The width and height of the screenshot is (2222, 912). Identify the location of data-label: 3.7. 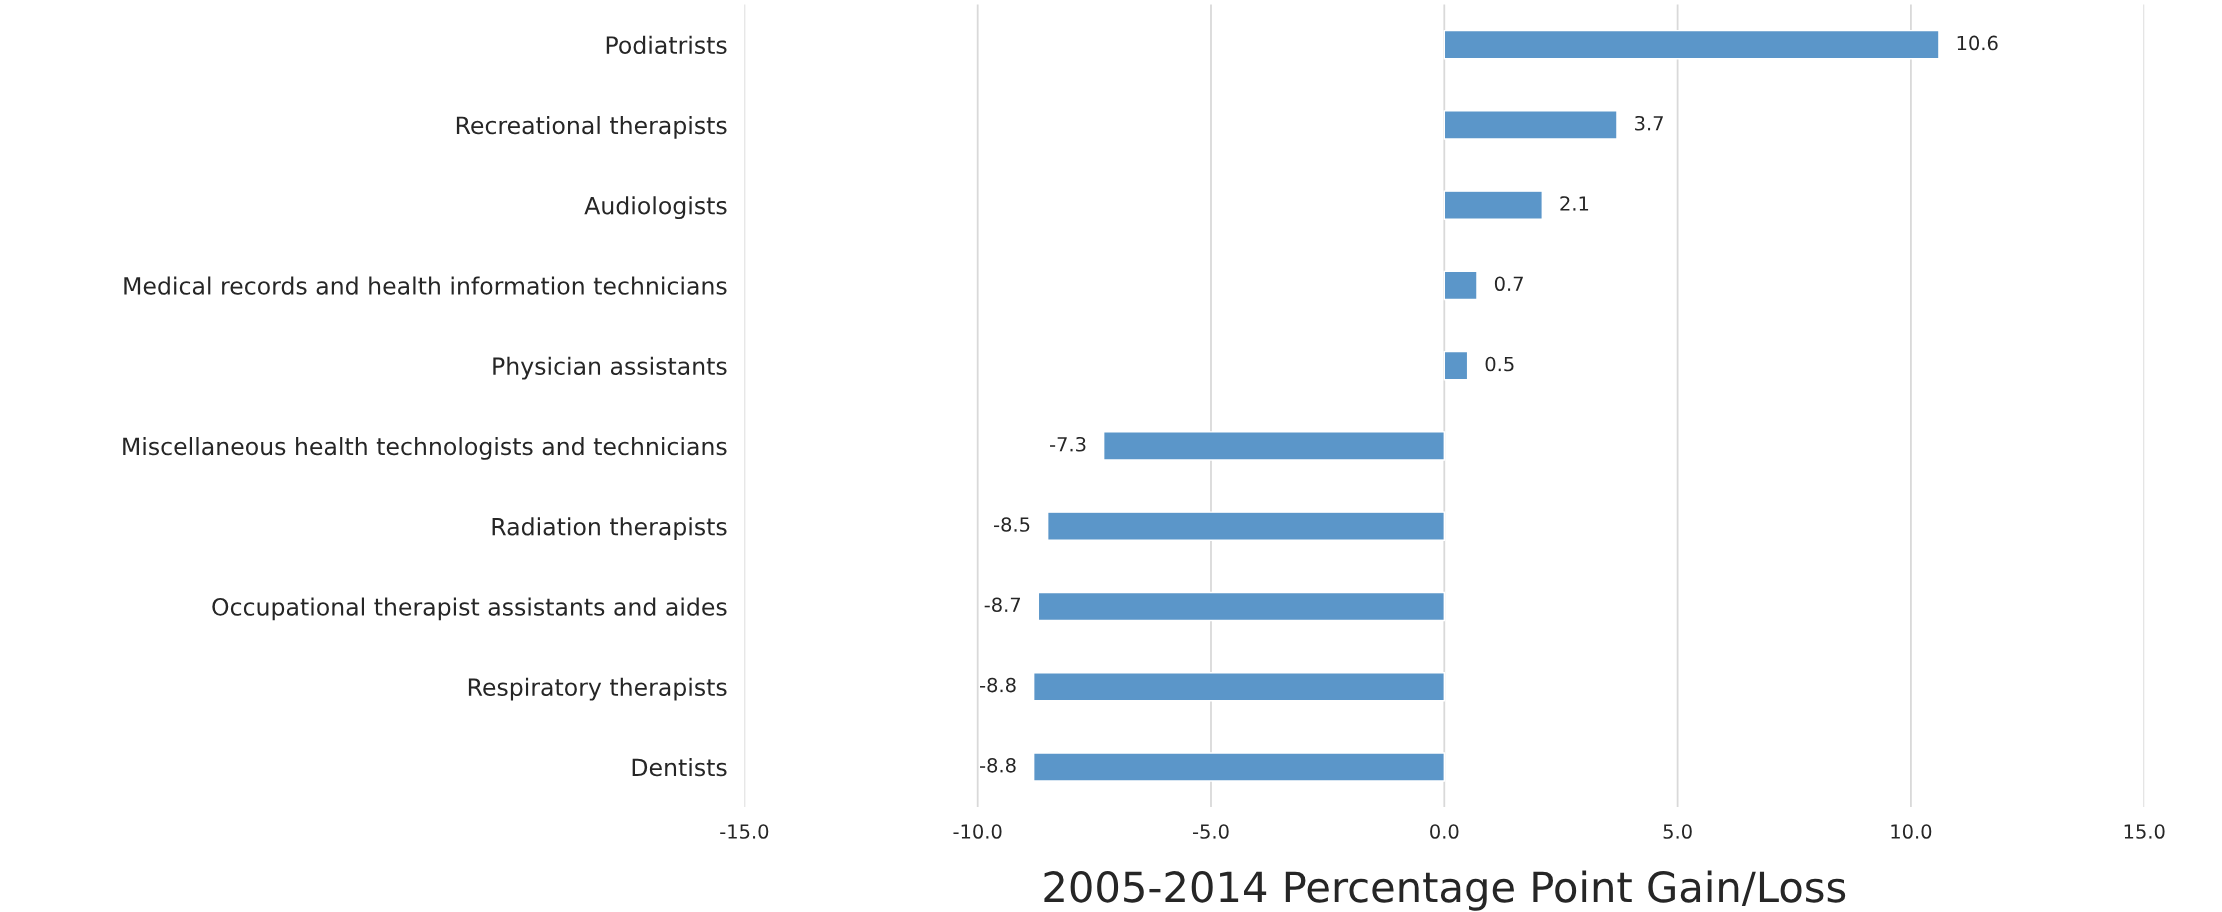
(1649, 123).